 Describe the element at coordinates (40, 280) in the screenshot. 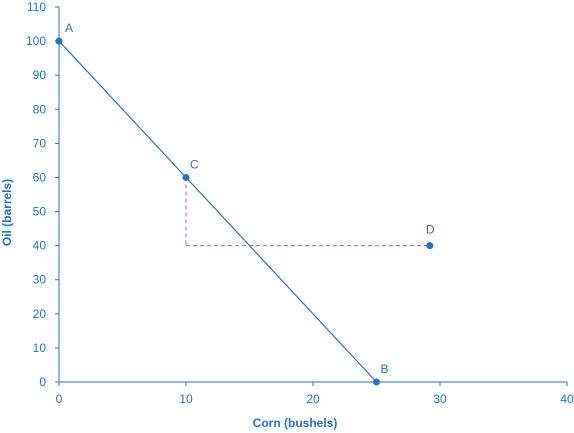

I see `y-tick-label: 30` at that location.